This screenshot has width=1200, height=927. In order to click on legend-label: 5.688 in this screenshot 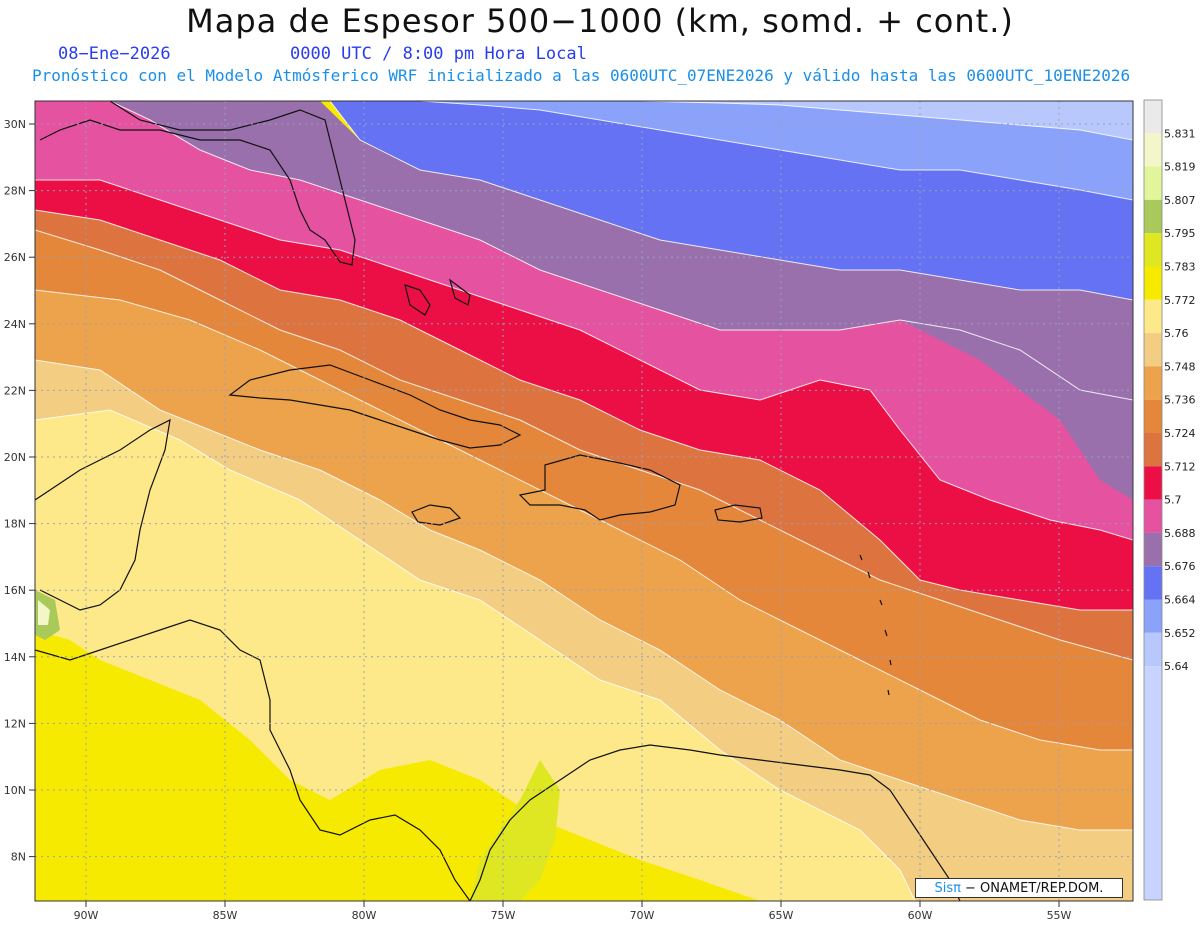, I will do `click(1180, 533)`.